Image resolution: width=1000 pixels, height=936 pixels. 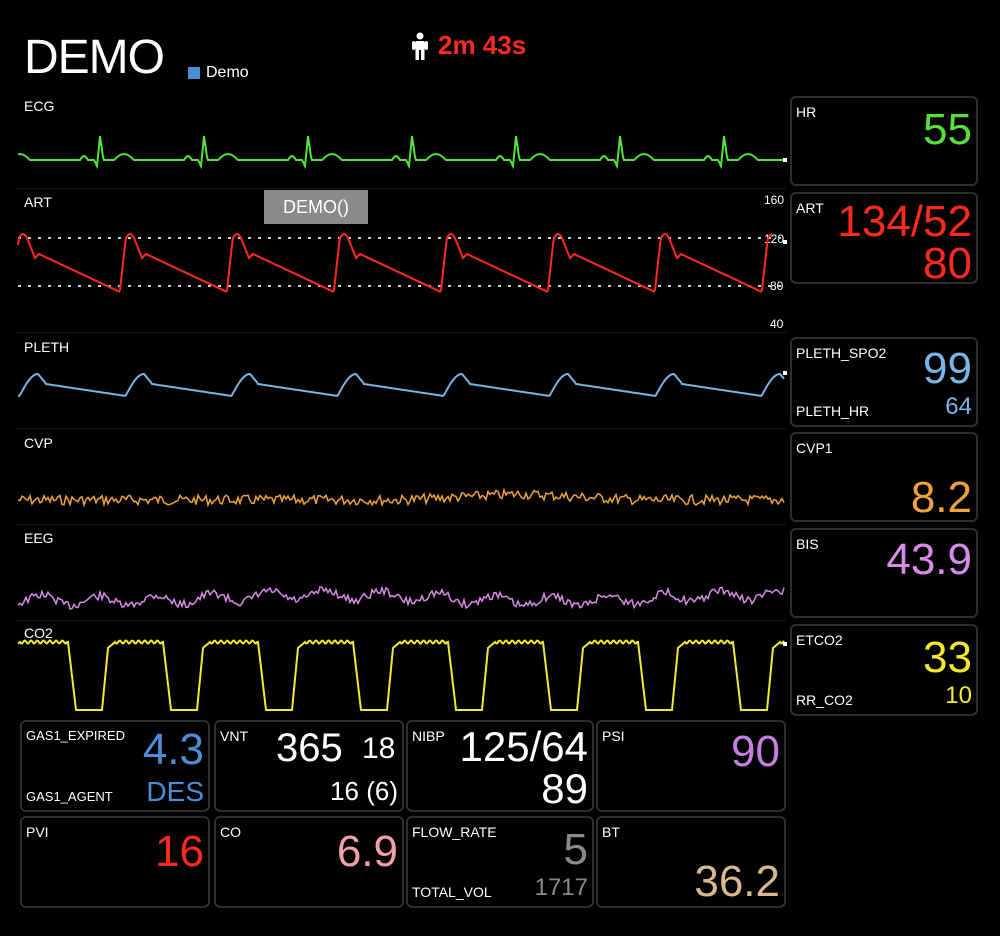 What do you see at coordinates (884, 670) in the screenshot?
I see `etco2-box: ETCO2 33 RR_CO2 10` at bounding box center [884, 670].